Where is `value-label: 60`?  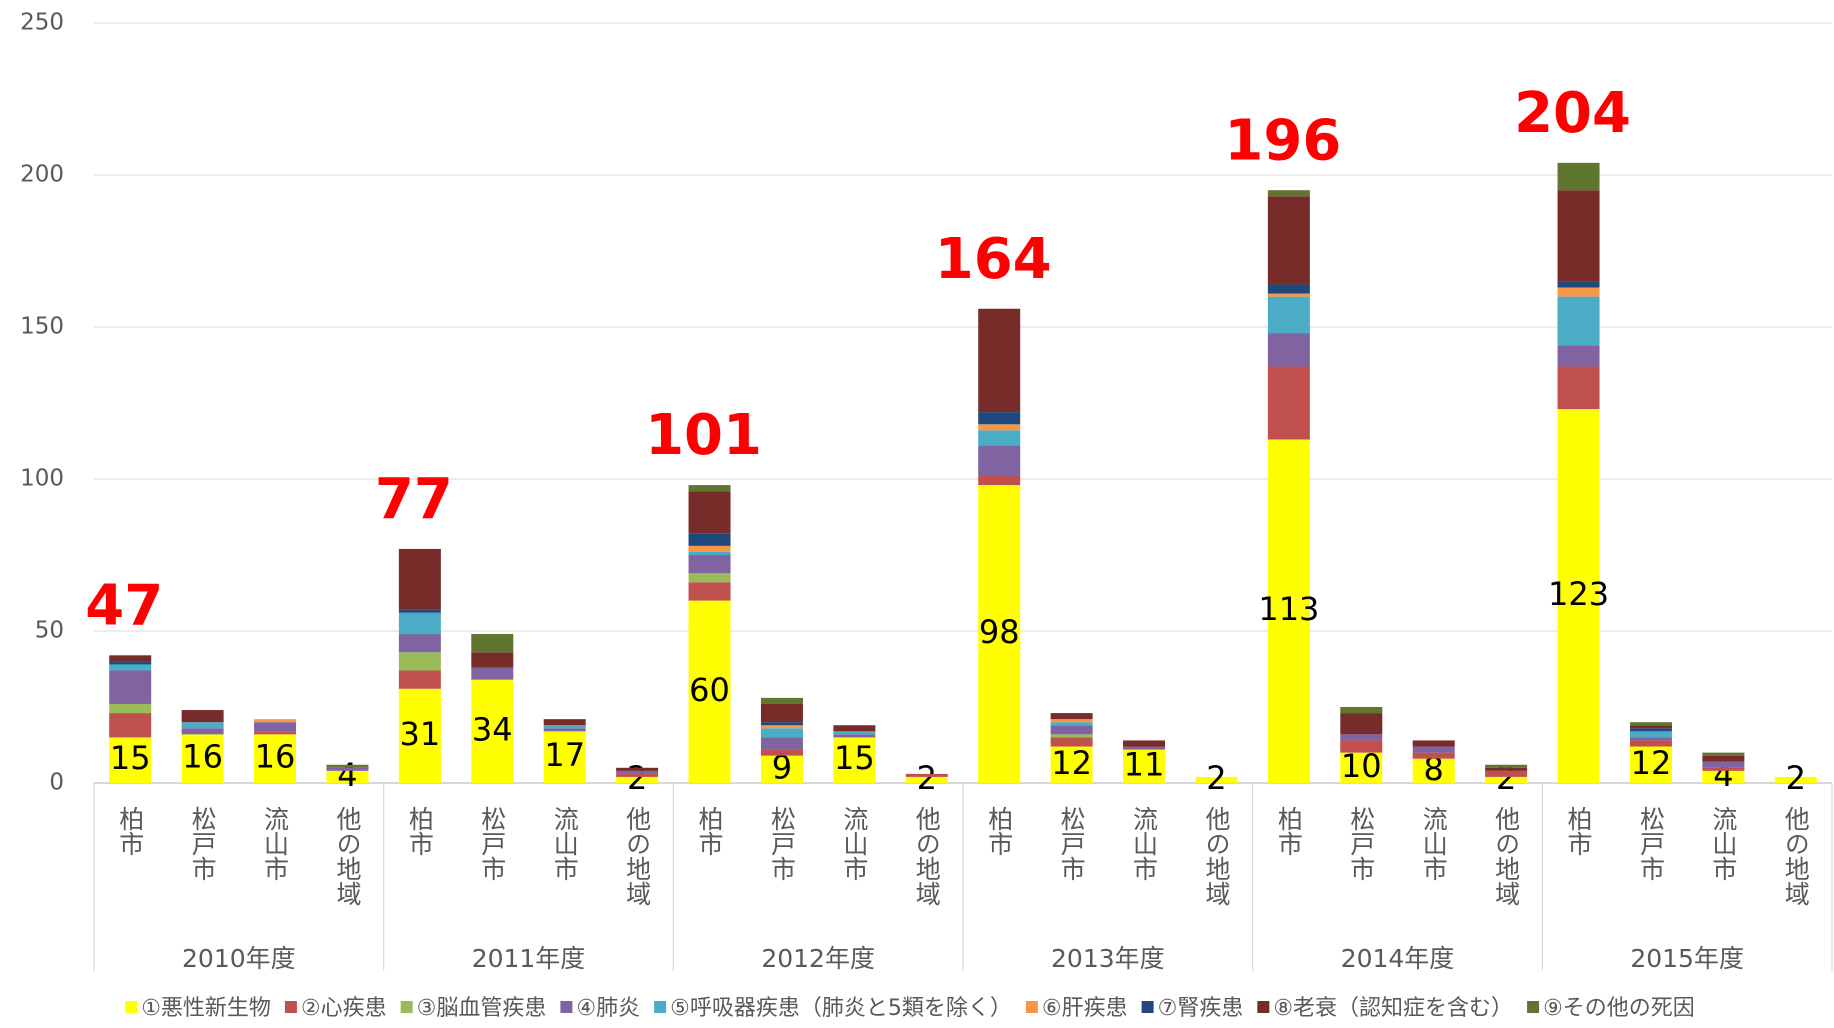 value-label: 60 is located at coordinates (709, 690).